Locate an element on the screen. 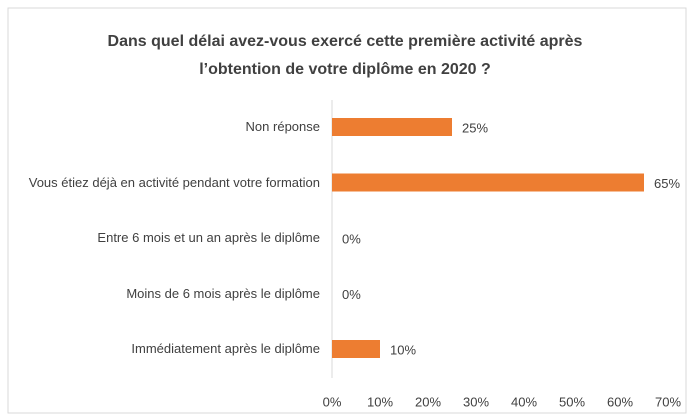 The image size is (691, 419). x-tick-label: 20% is located at coordinates (428, 401).